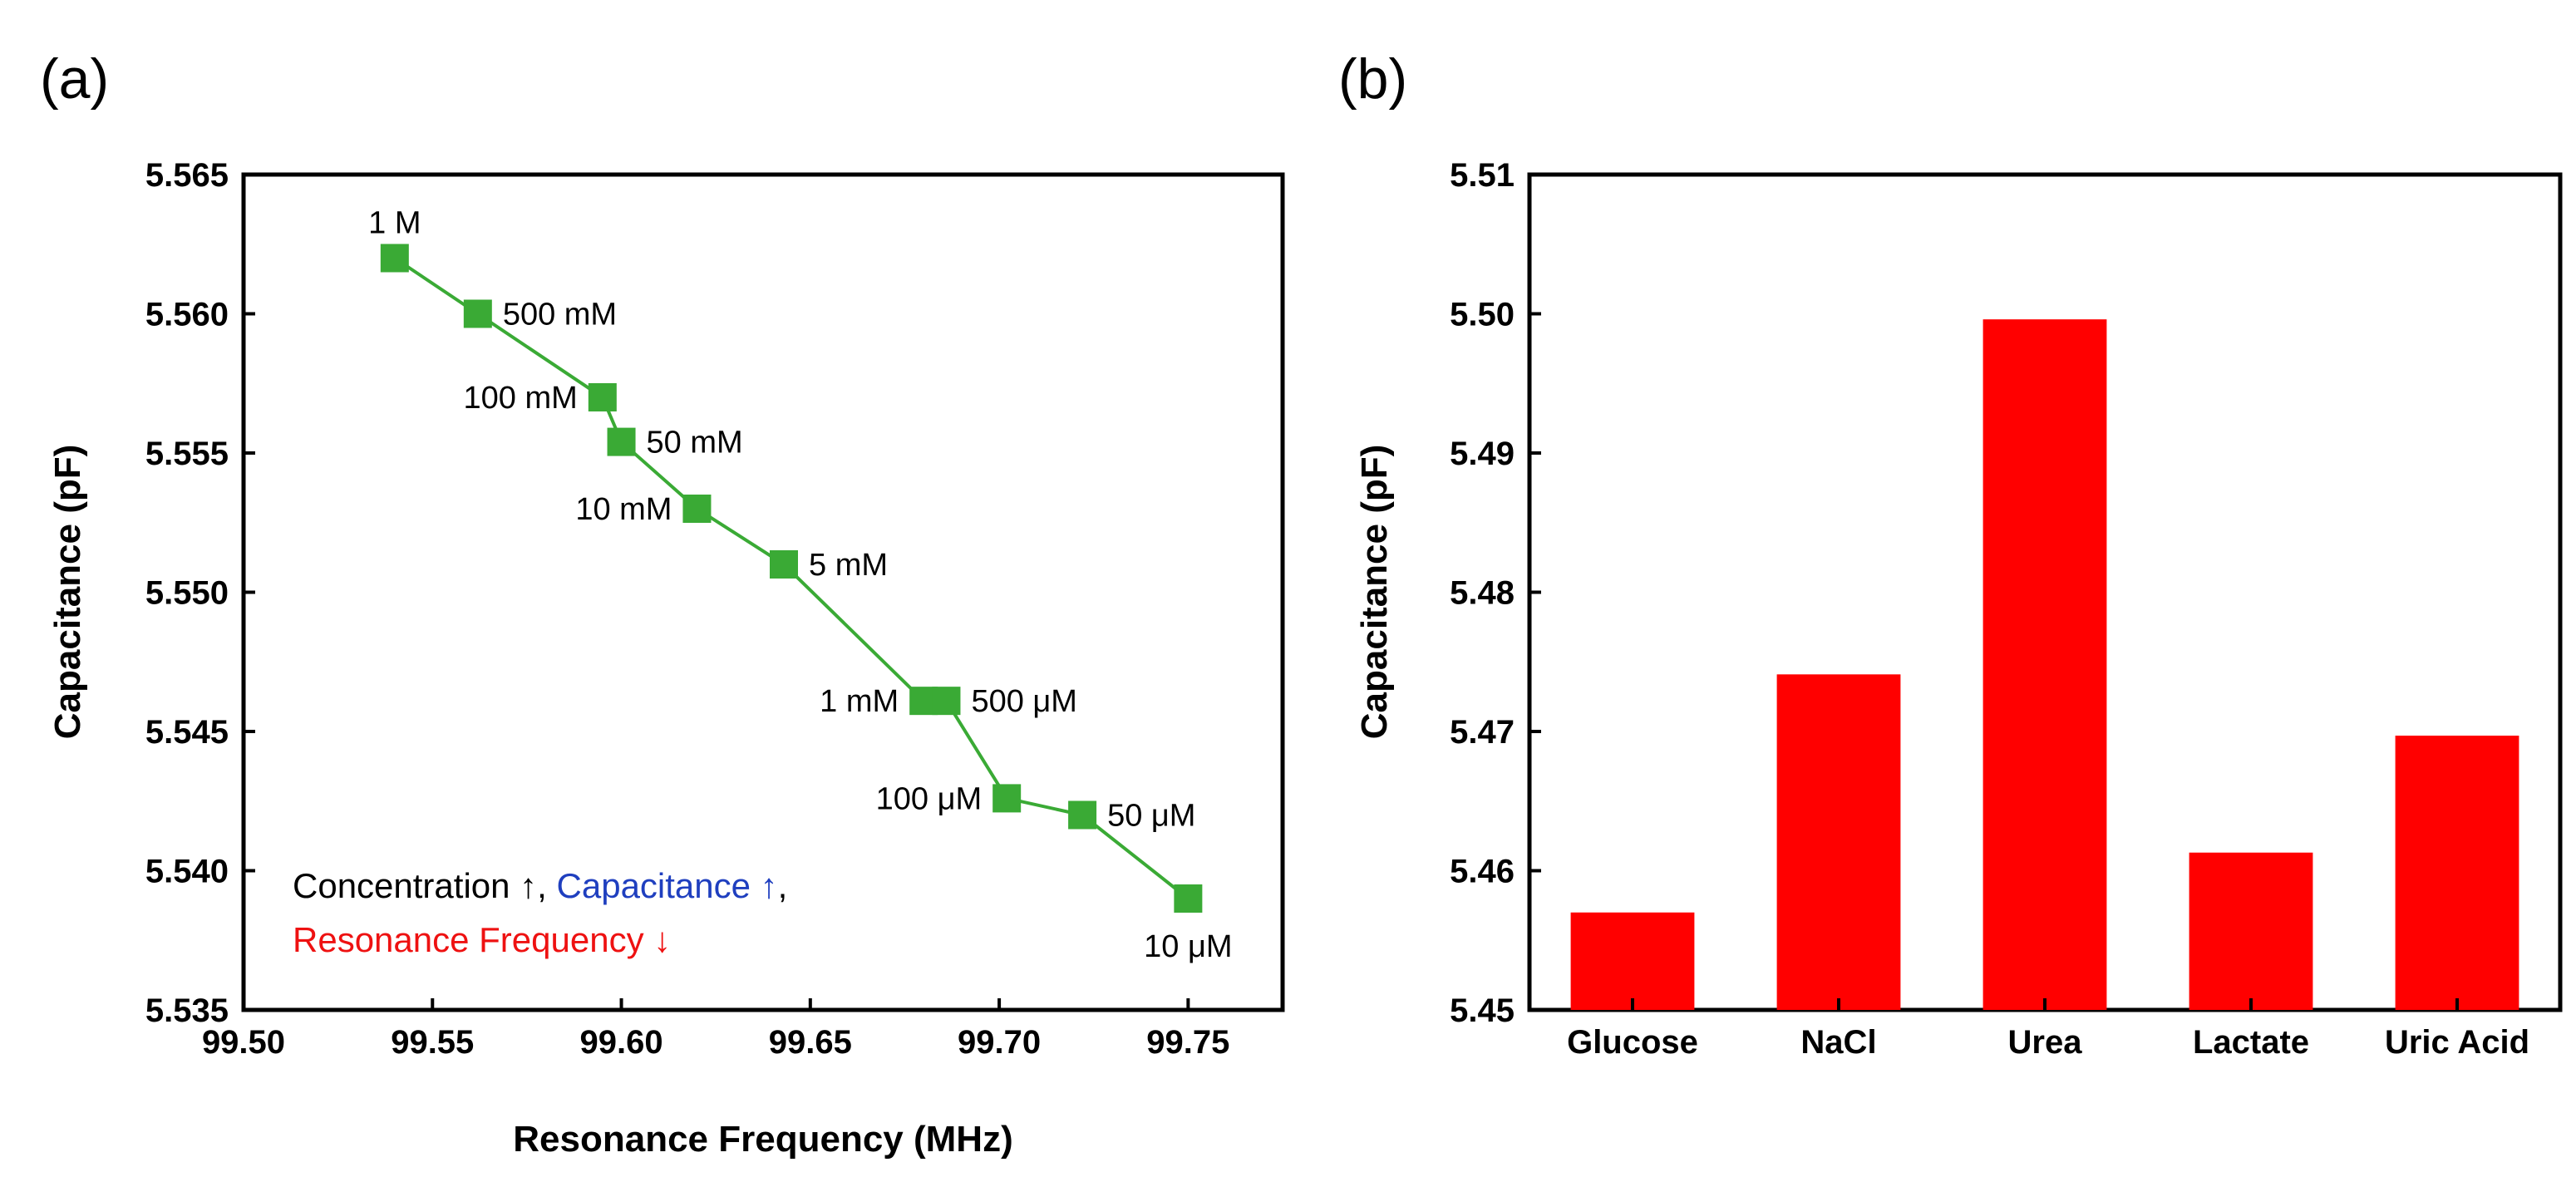 This screenshot has width=2576, height=1177. I want to click on x-tick-label: 99.50, so click(243, 1042).